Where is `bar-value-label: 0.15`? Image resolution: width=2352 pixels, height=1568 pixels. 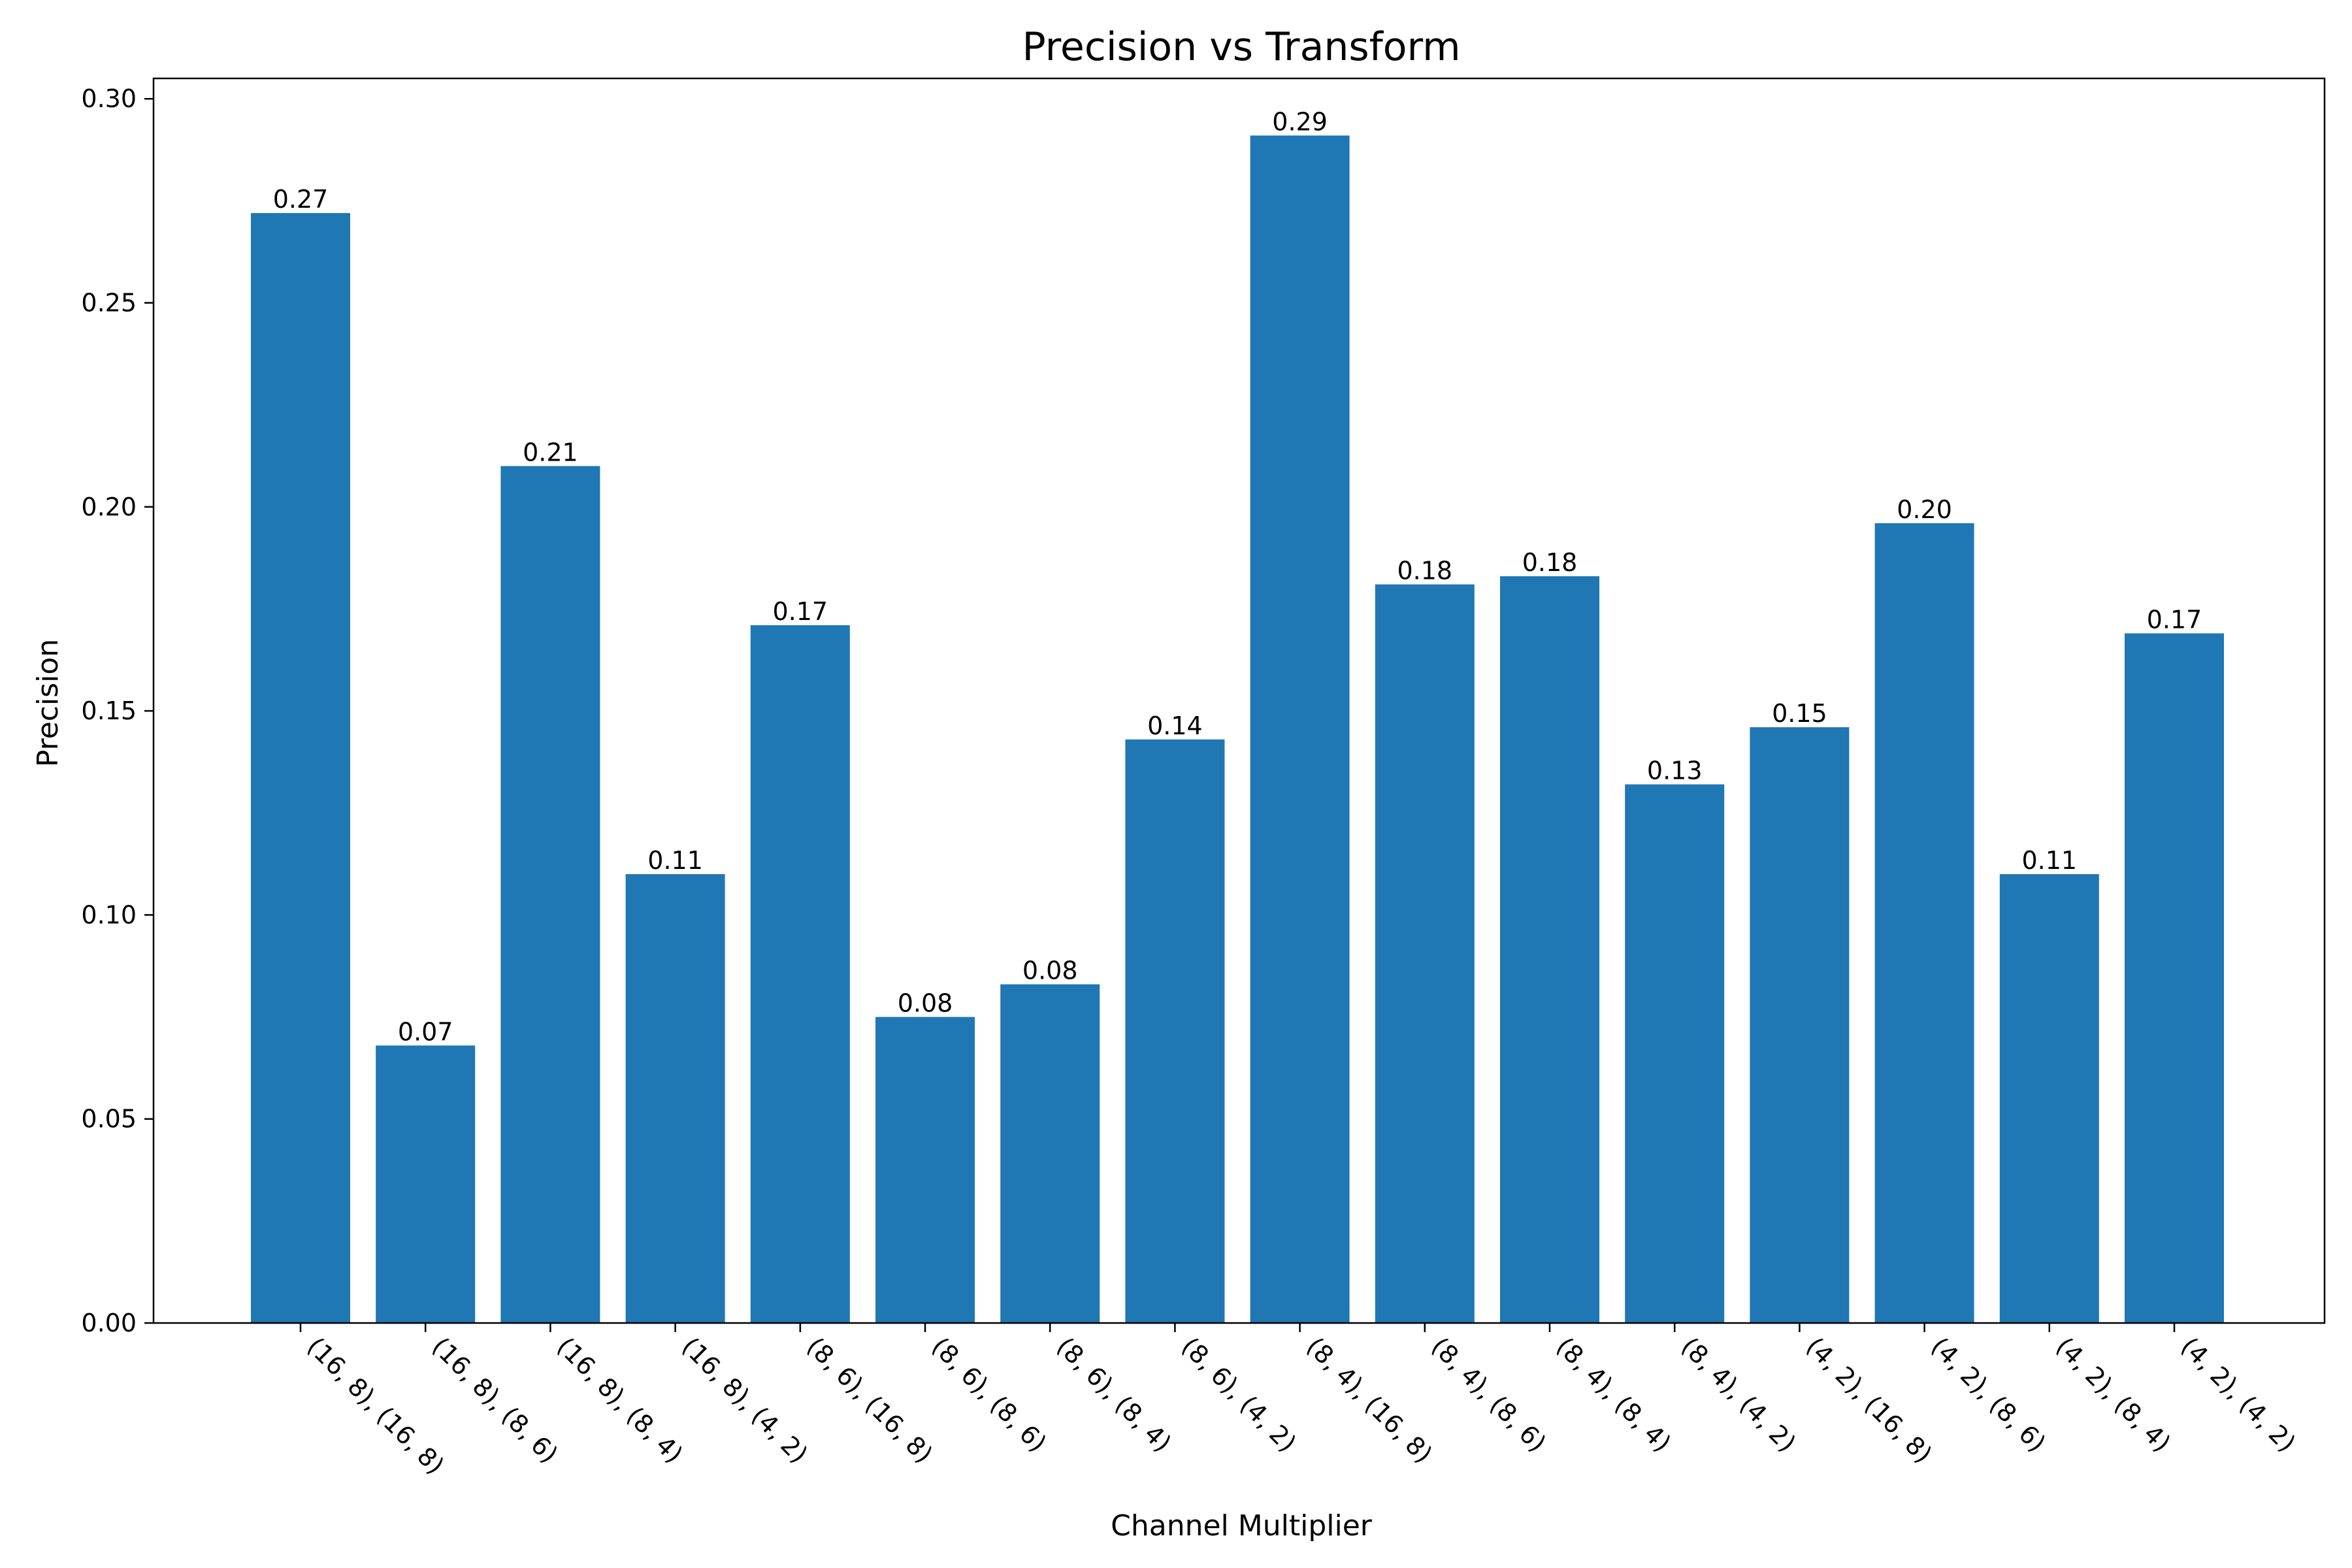
bar-value-label: 0.15 is located at coordinates (1799, 713).